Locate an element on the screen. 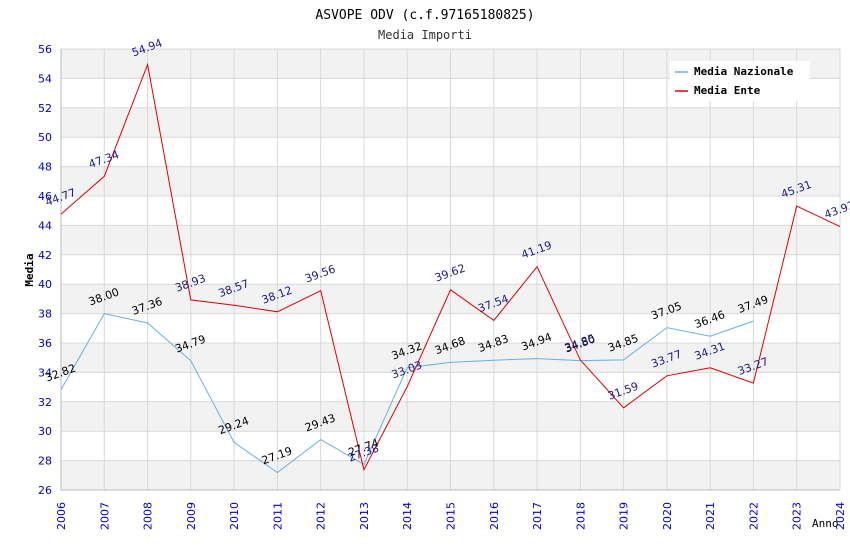 This screenshot has width=850, height=550. legend-label-media-ente: Media Ente is located at coordinates (727, 90).